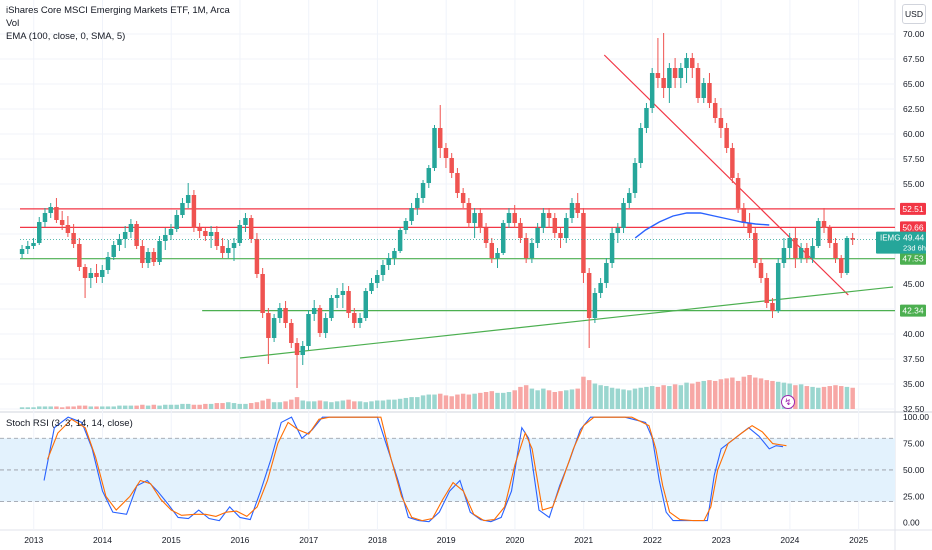 The height and width of the screenshot is (550, 932). What do you see at coordinates (308, 540) in the screenshot?
I see `time-tick-label: 2017` at bounding box center [308, 540].